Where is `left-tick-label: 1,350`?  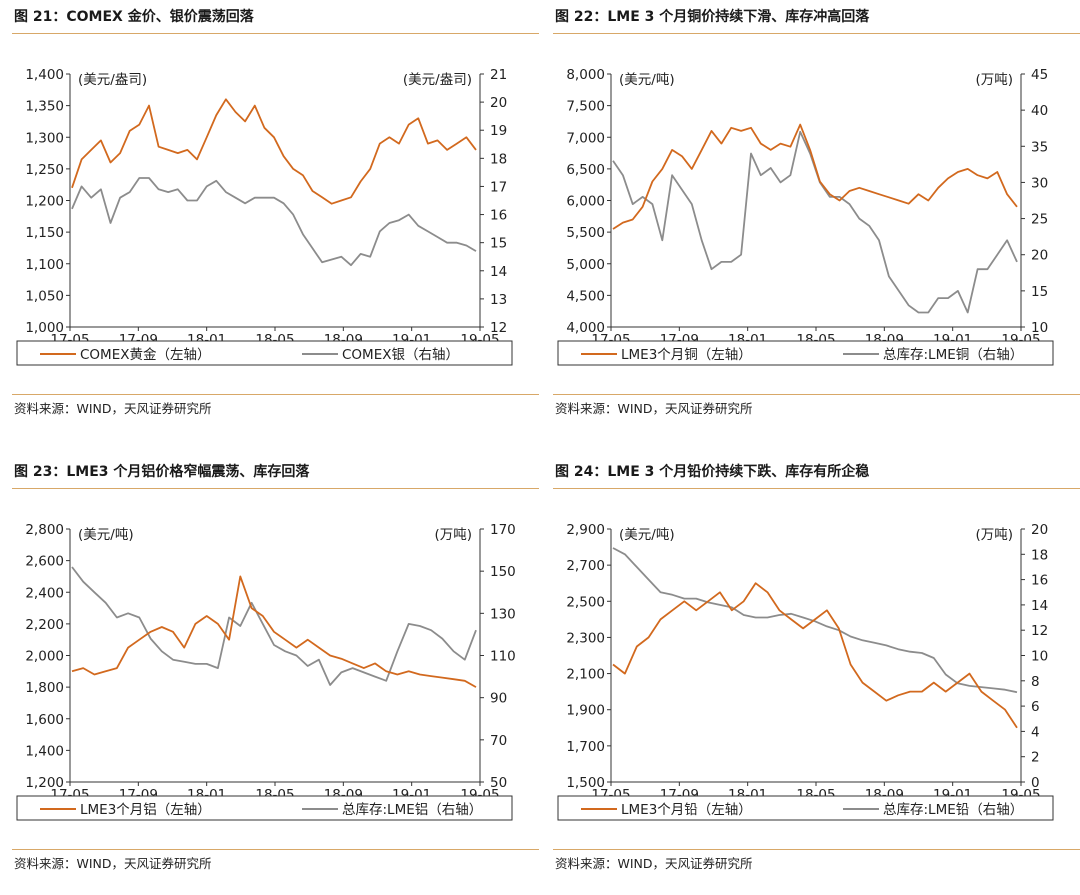
left-tick-label: 1,350 is located at coordinates (44, 107).